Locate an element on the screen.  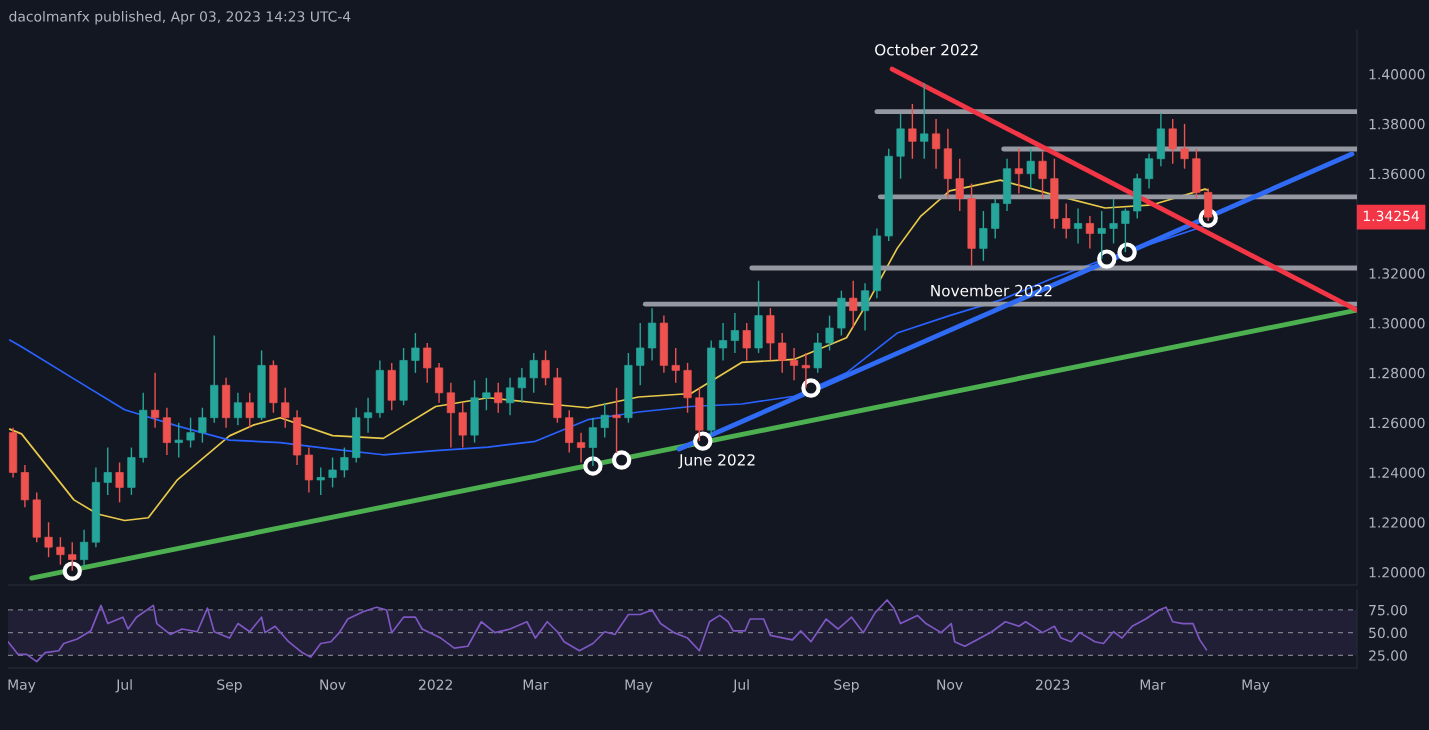
y-tick-label: 25.00 is located at coordinates (1388, 655).